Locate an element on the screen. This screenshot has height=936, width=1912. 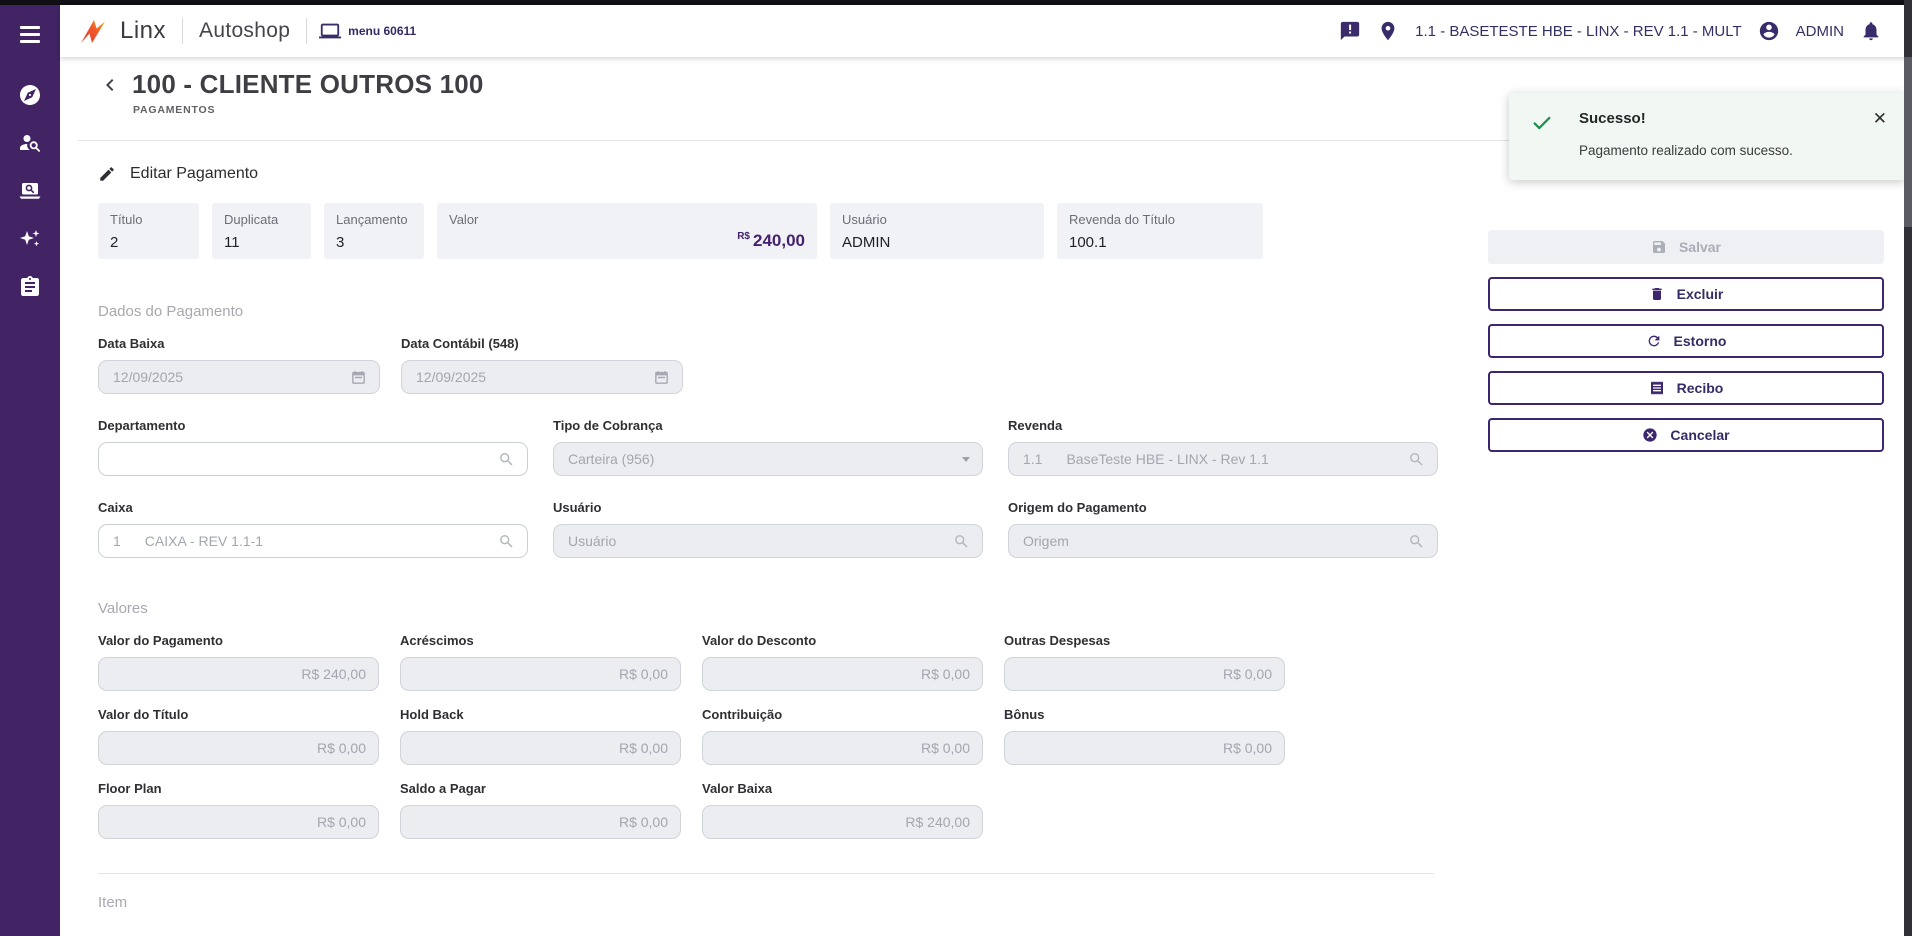
field-data-contabil: Data Contábil (548) 12/09/2025 is located at coordinates (542, 365).